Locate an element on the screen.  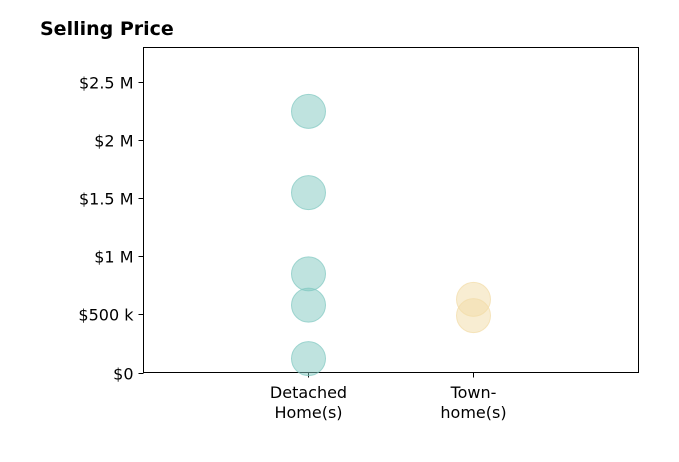
y-tick-label: $500 k is located at coordinates (106, 315).